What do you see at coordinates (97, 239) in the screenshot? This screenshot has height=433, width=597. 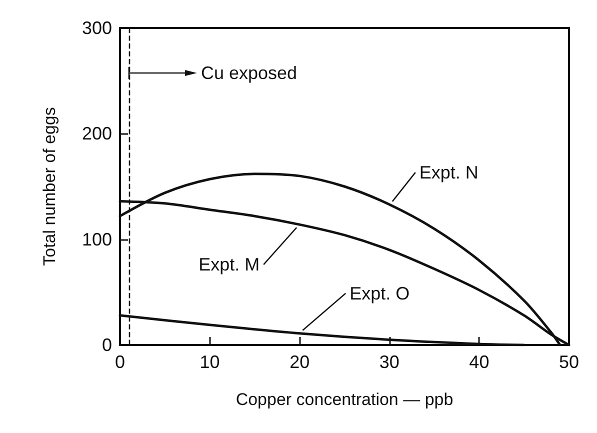 I see `y-tick-label: 100` at bounding box center [97, 239].